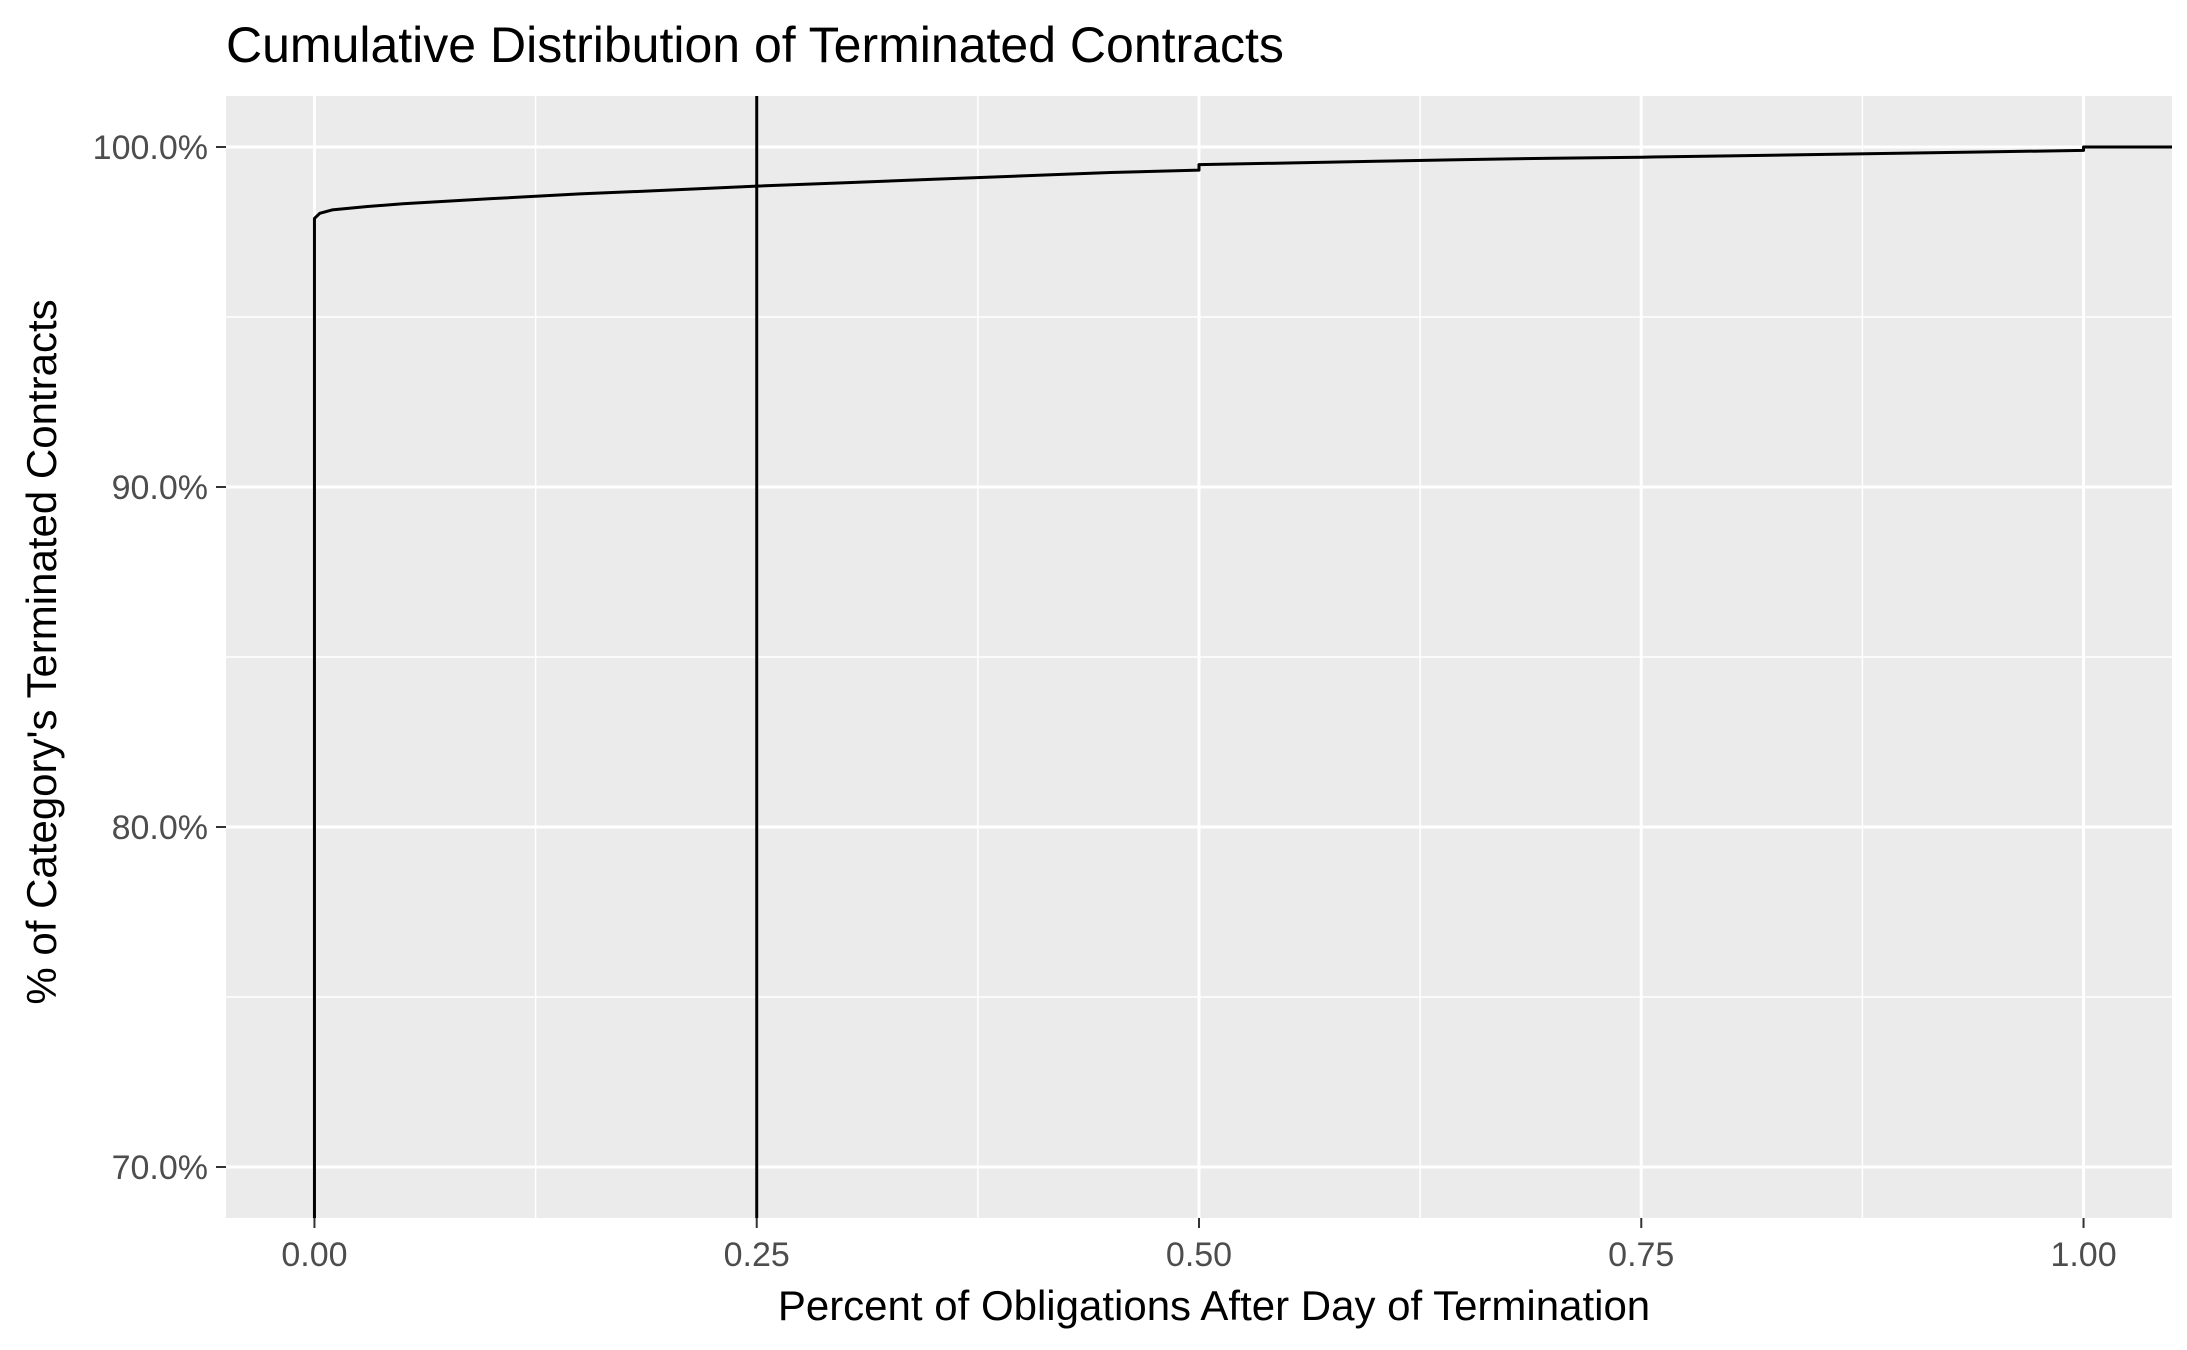 The image size is (2187, 1350). Describe the element at coordinates (160, 828) in the screenshot. I see `y-tick-label-1: 80.0%` at that location.